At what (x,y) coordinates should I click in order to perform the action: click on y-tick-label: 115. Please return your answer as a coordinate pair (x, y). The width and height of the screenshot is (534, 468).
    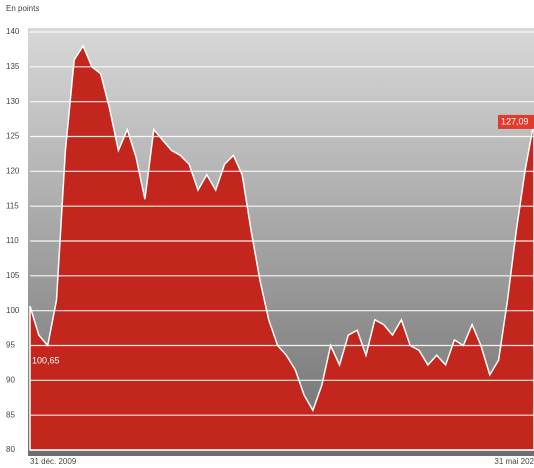
    Looking at the image, I should click on (12, 205).